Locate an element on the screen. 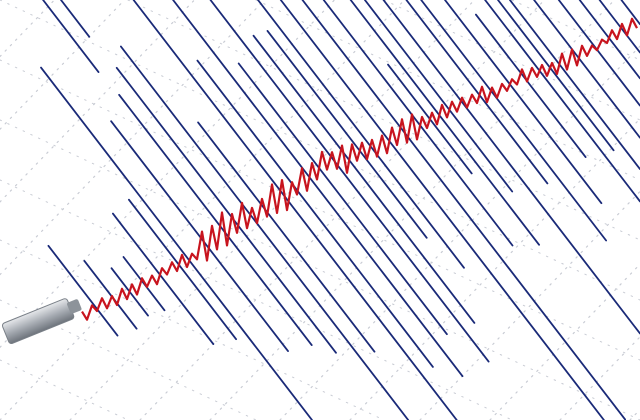 This screenshot has width=640, height=420. recording-pen is located at coordinates (41, 321).